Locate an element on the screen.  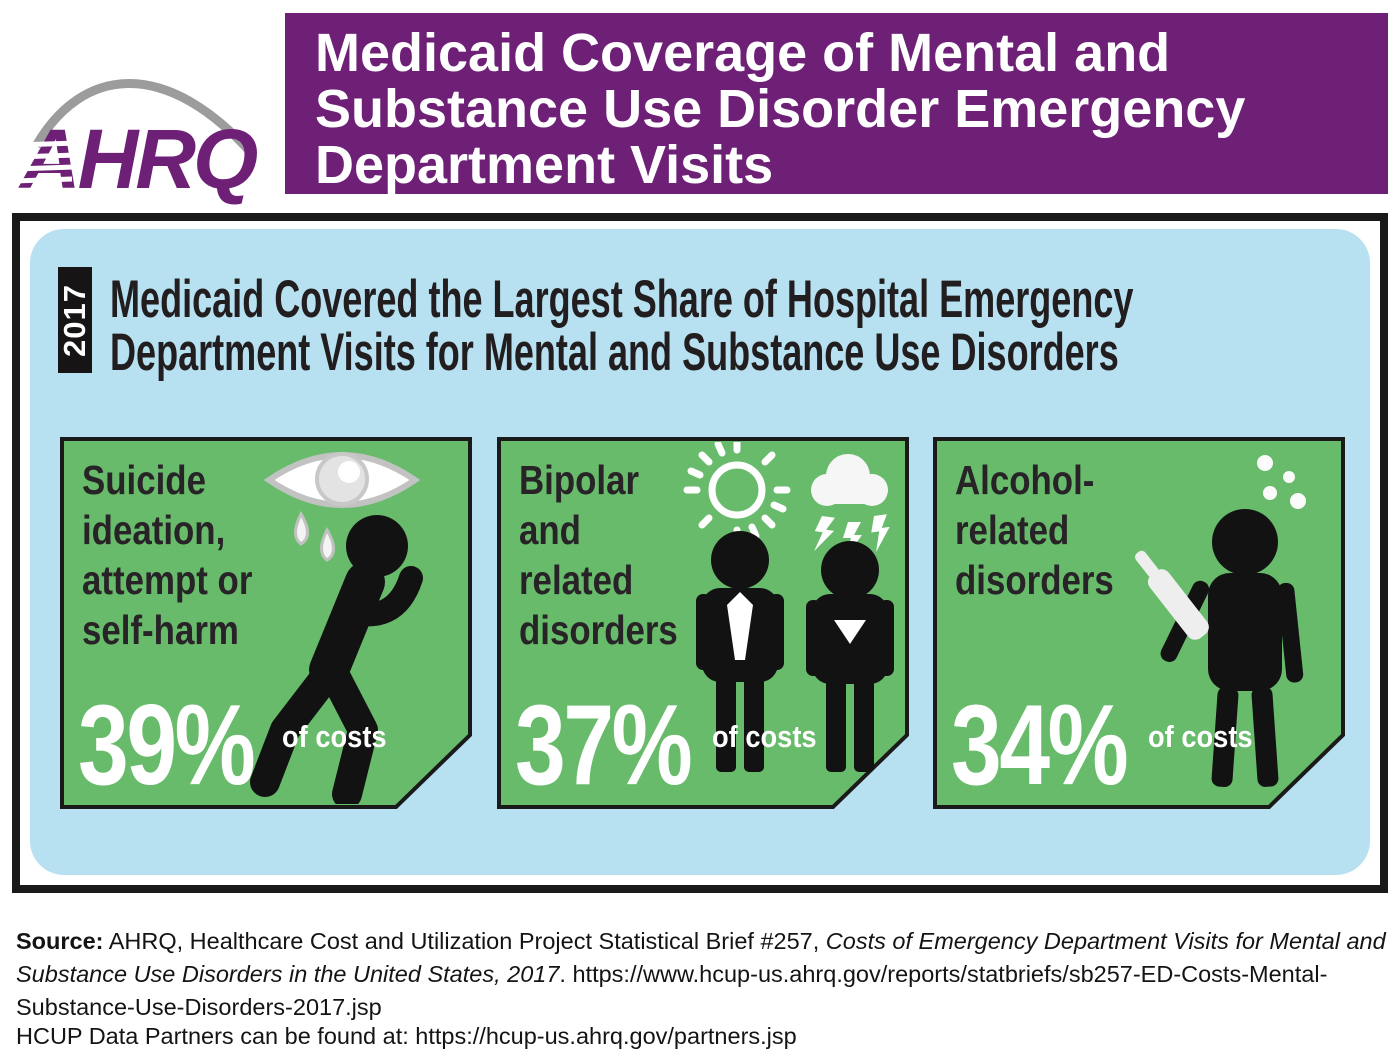
drinking-person-icon is located at coordinates (1232, 648).